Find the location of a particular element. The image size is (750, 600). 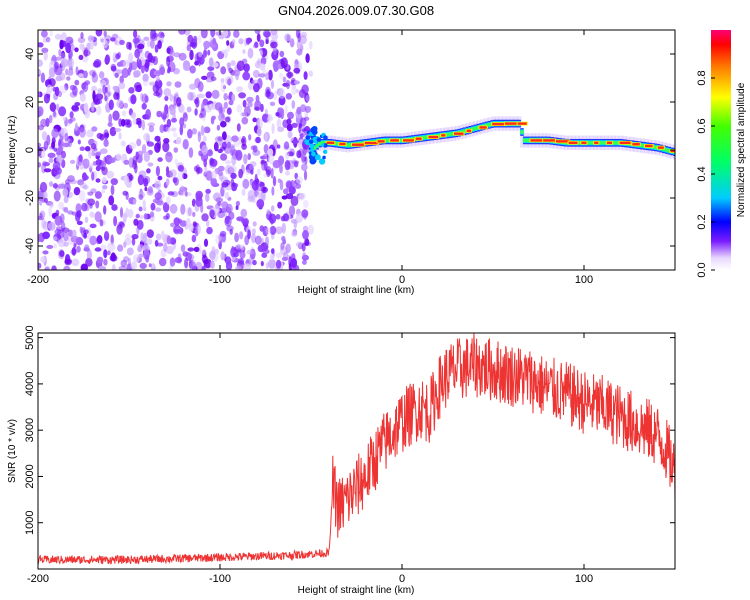

colorbar-label: Normalized spectral amplitude is located at coordinates (741, 149).